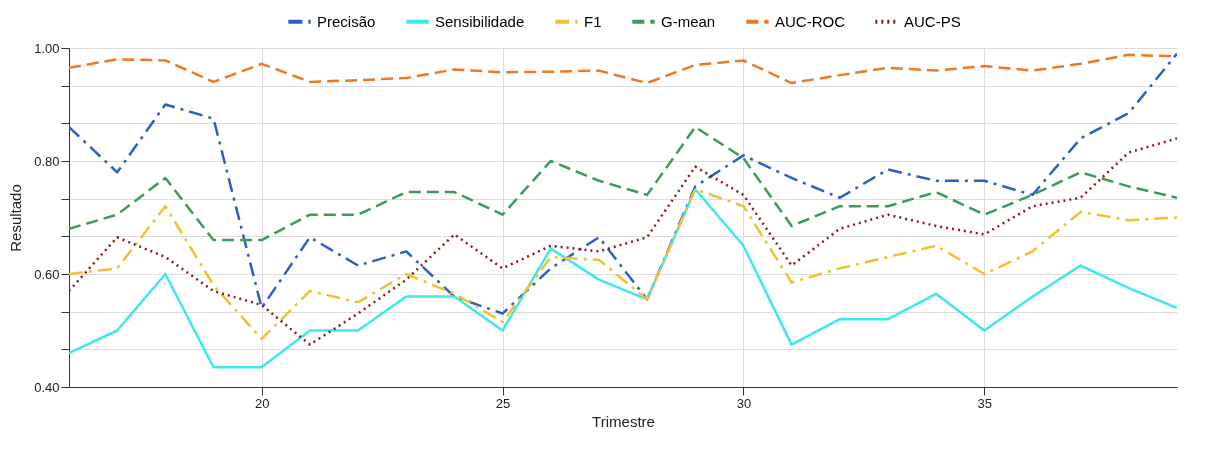 Image resolution: width=1208 pixels, height=454 pixels. Describe the element at coordinates (744, 403) in the screenshot. I see `x-tick-label: 30` at that location.